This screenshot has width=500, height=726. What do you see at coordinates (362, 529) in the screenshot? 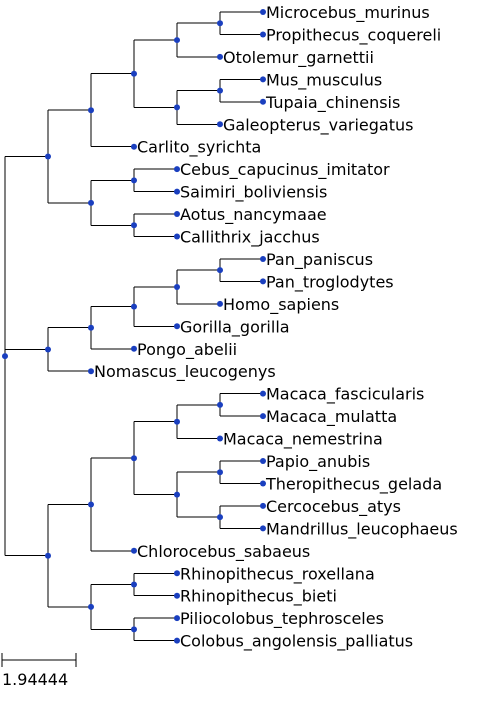
I see `leaf-label: Mandrillus_leucophaeus` at bounding box center [362, 529].